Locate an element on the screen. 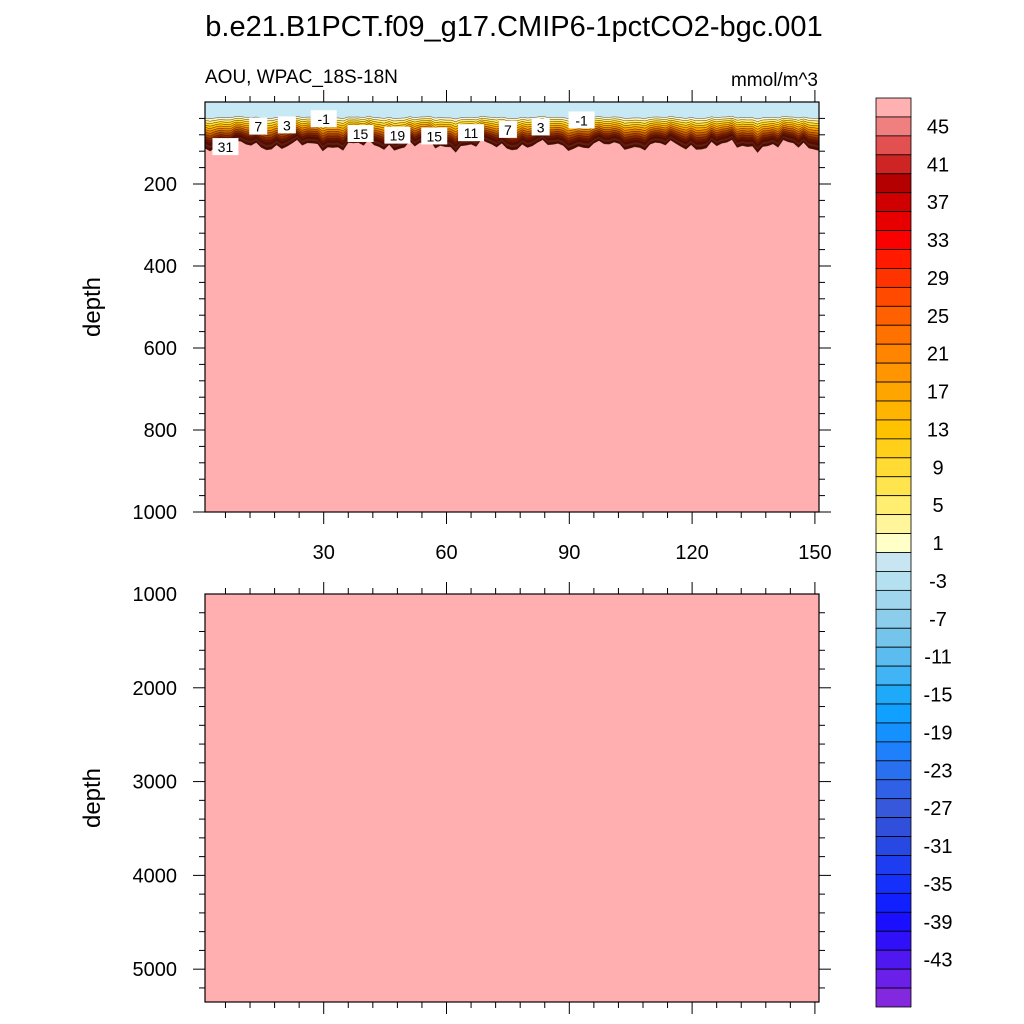  colorbar-label: 5 is located at coordinates (937, 506).